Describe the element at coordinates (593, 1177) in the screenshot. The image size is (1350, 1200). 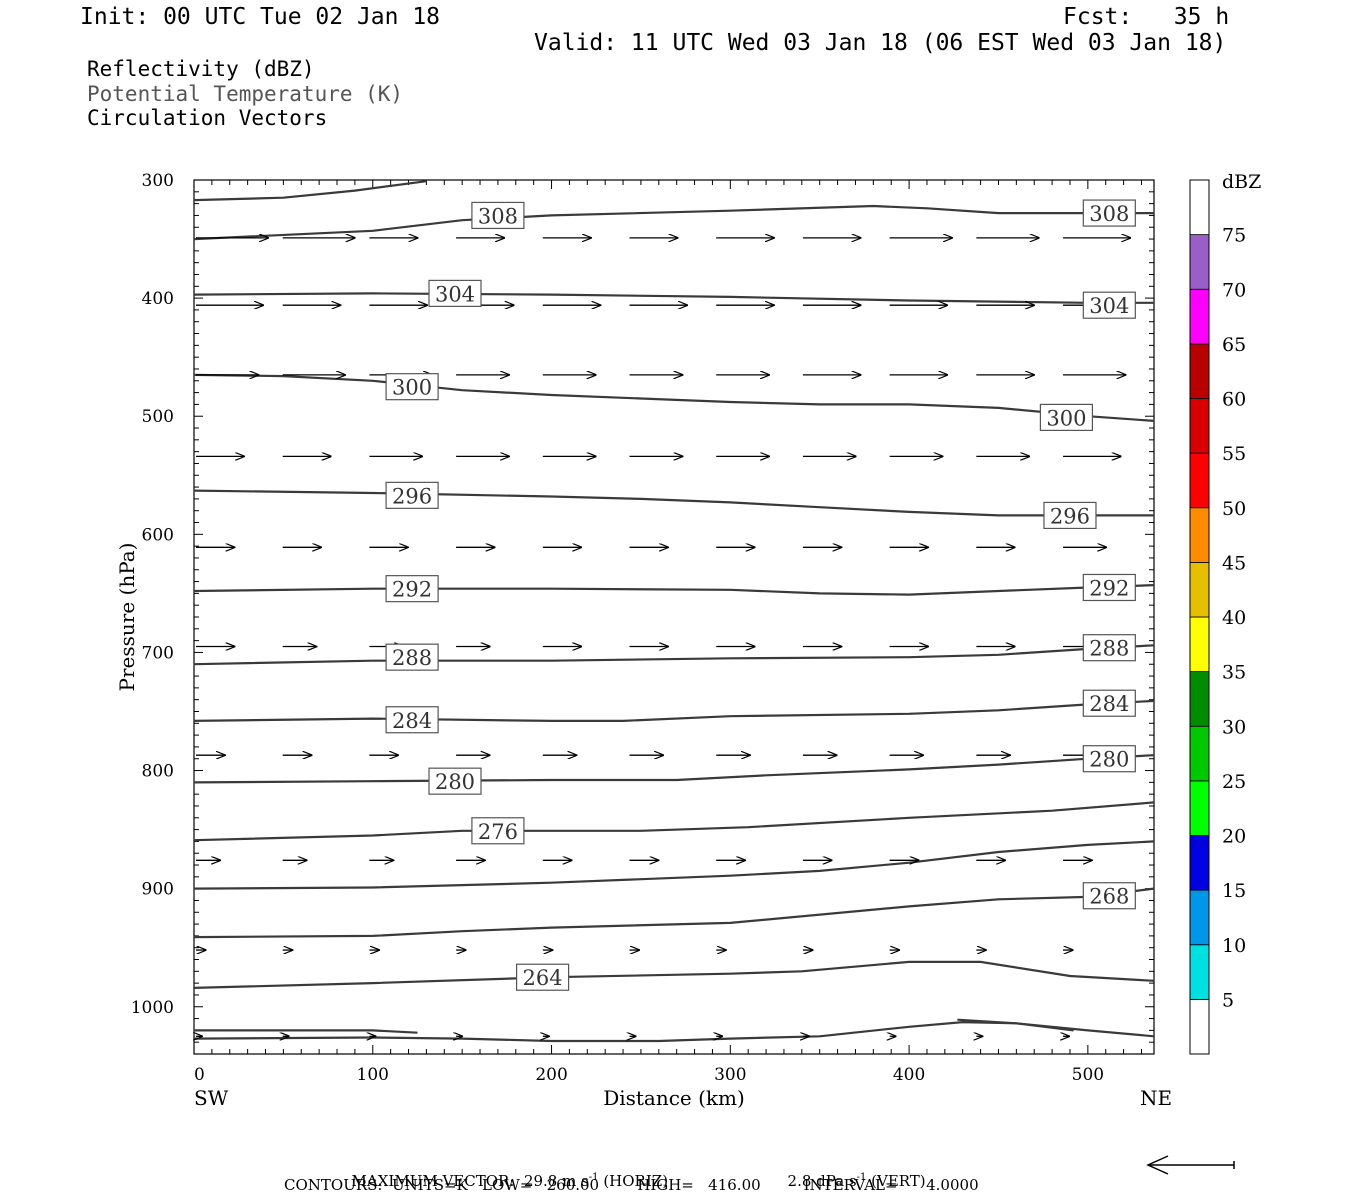
I see `horiz-exponent: -1` at that location.